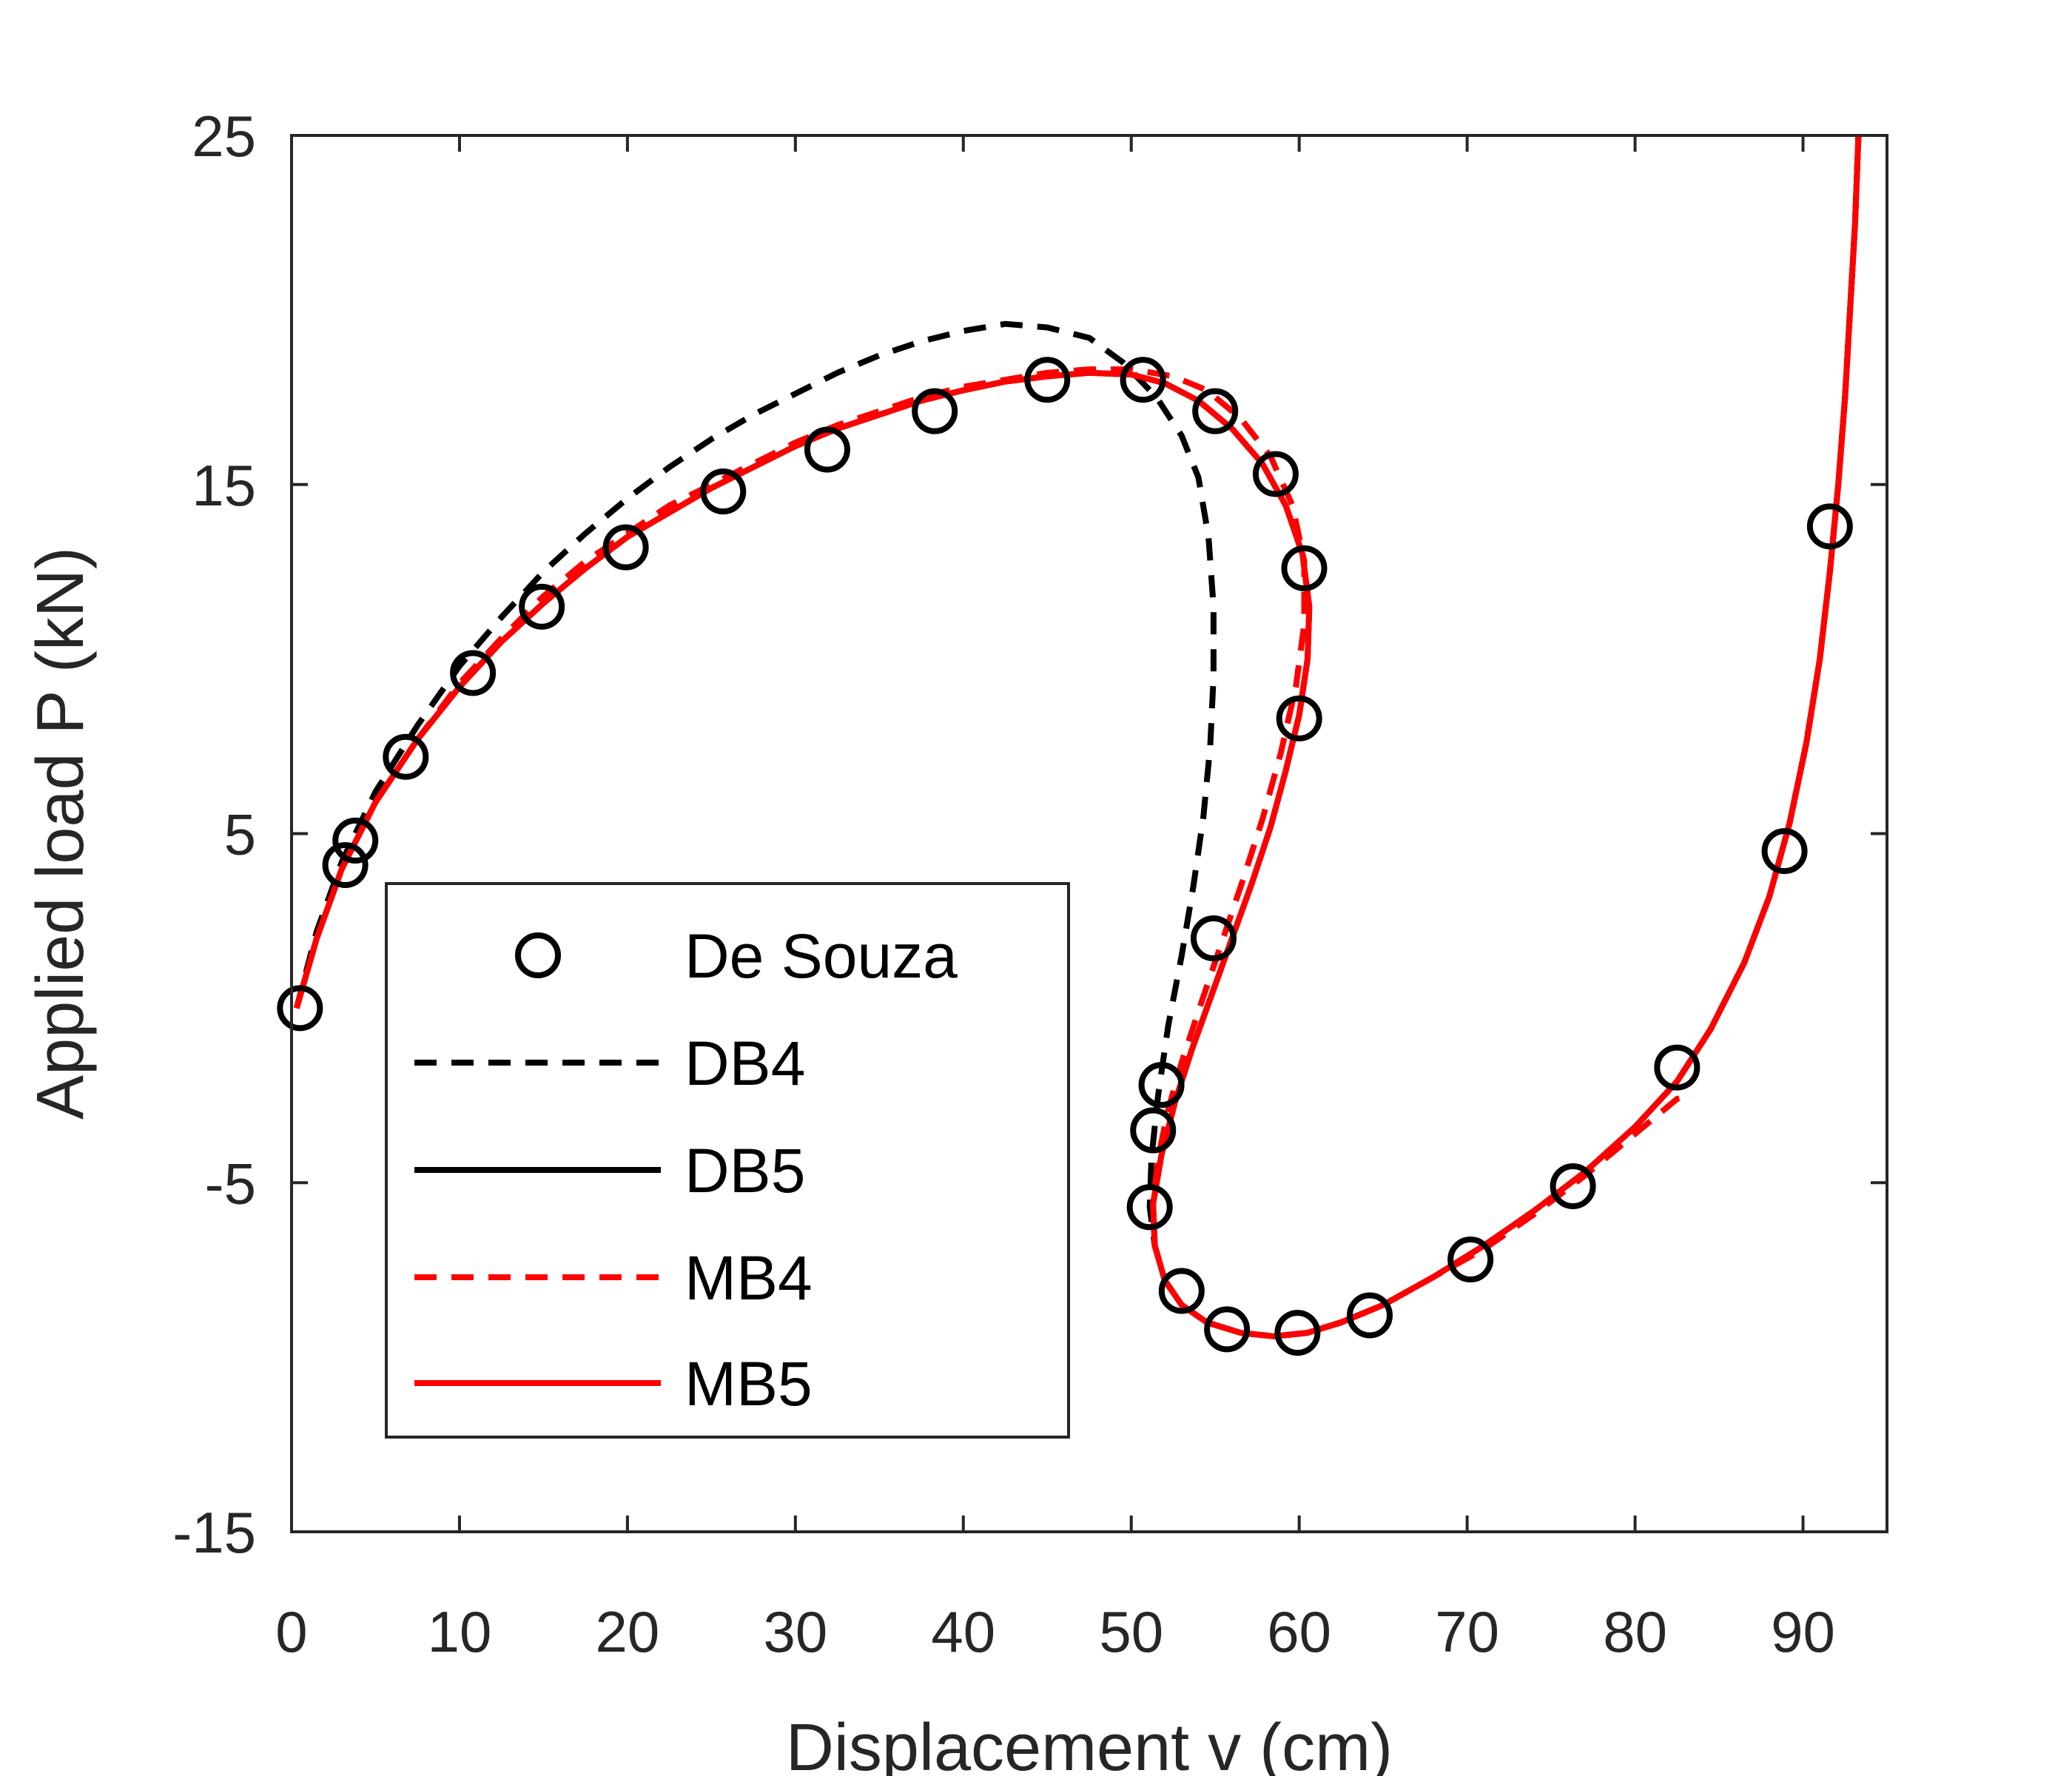 The height and width of the screenshot is (1776, 2072). Describe the element at coordinates (240, 834) in the screenshot. I see `y-tick-label: 5` at that location.